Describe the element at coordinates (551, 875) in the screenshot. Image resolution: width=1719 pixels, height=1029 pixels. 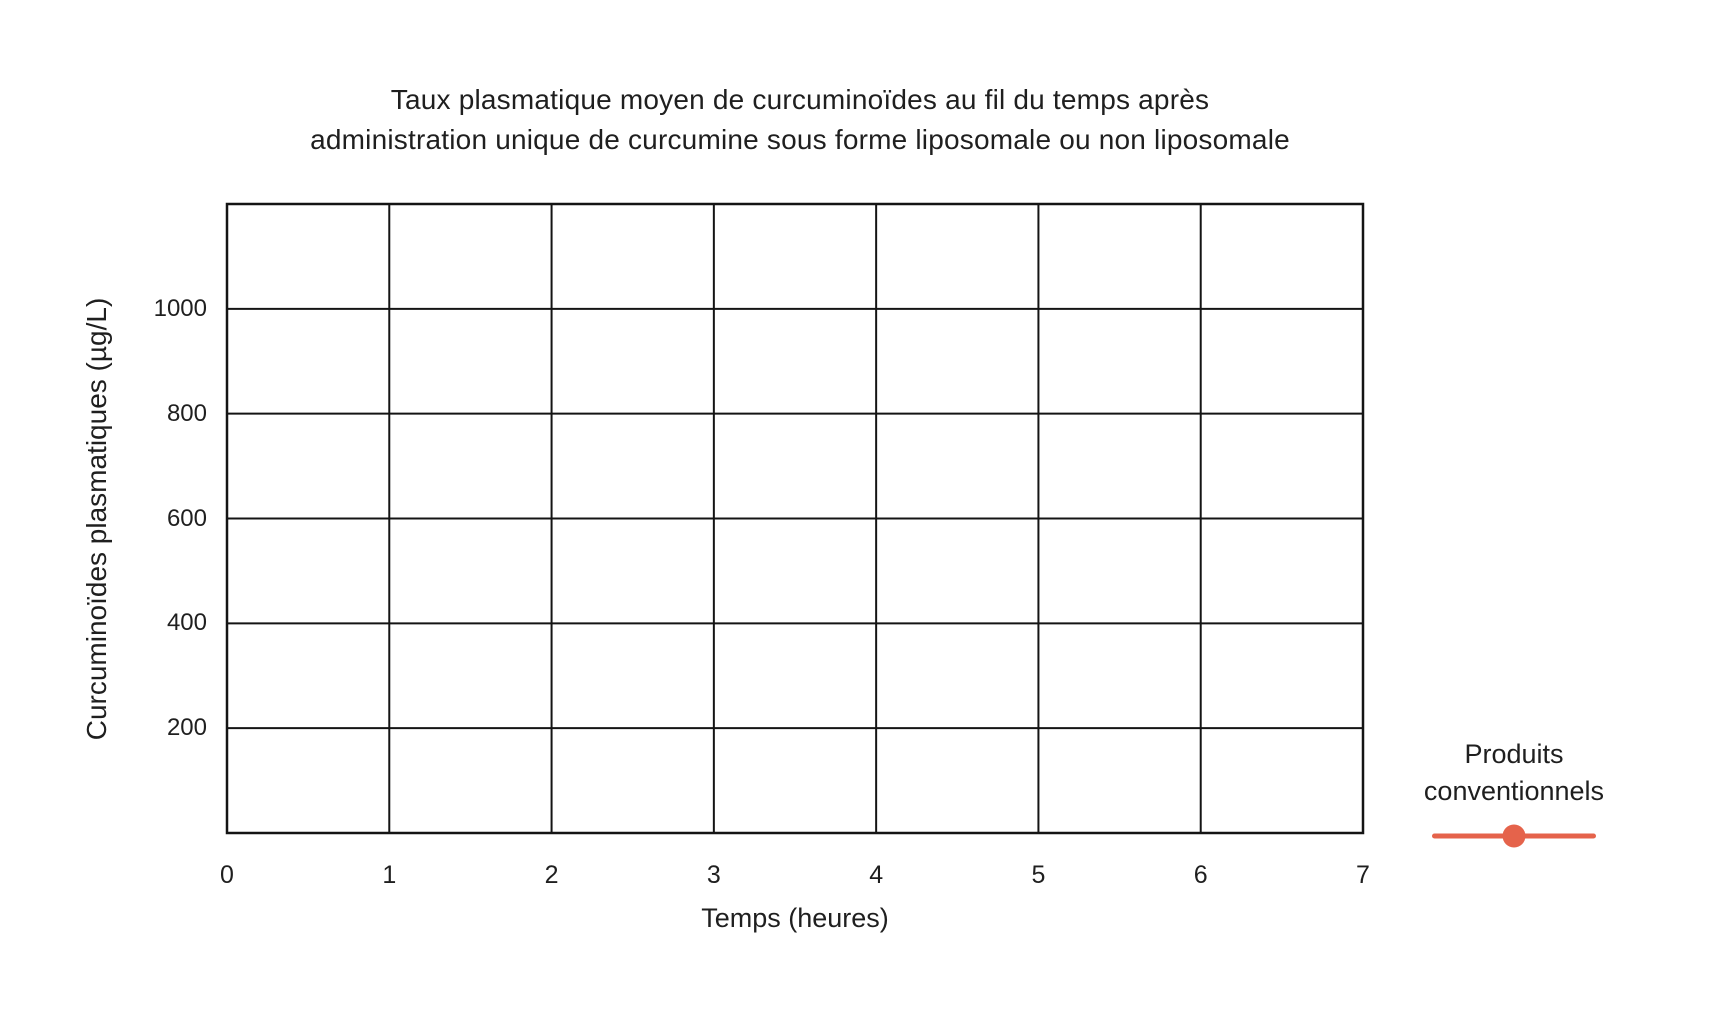
I see `x-tick-label: 2` at that location.